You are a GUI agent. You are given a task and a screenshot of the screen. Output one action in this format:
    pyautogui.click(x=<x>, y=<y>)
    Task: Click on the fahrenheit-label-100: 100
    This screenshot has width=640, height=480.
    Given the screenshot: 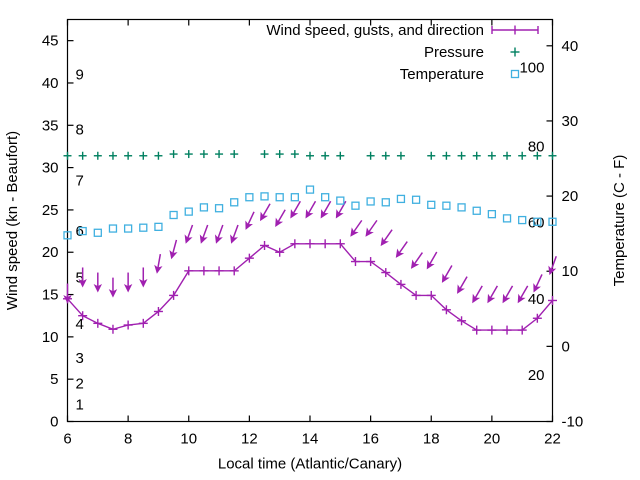 What is the action you would take?
    pyautogui.click(x=531, y=68)
    